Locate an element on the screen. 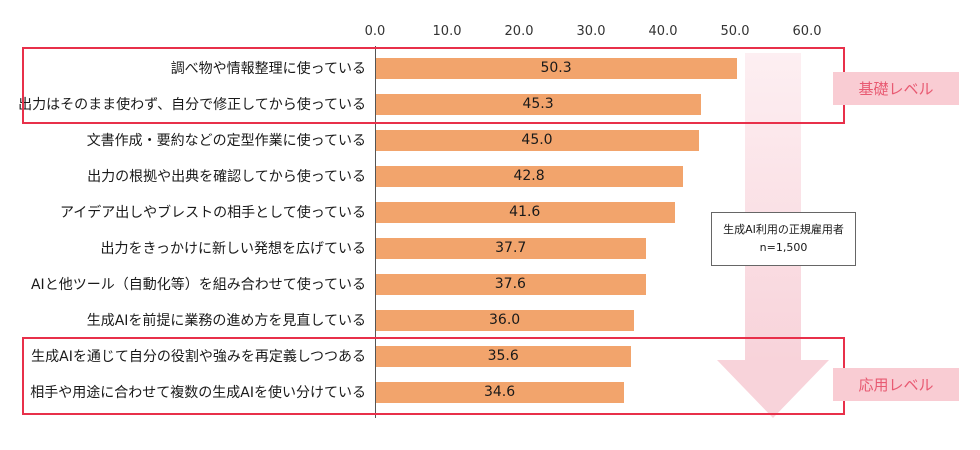  category-label: 文書作成・要約などの定型作業に使っている is located at coordinates (226, 141).